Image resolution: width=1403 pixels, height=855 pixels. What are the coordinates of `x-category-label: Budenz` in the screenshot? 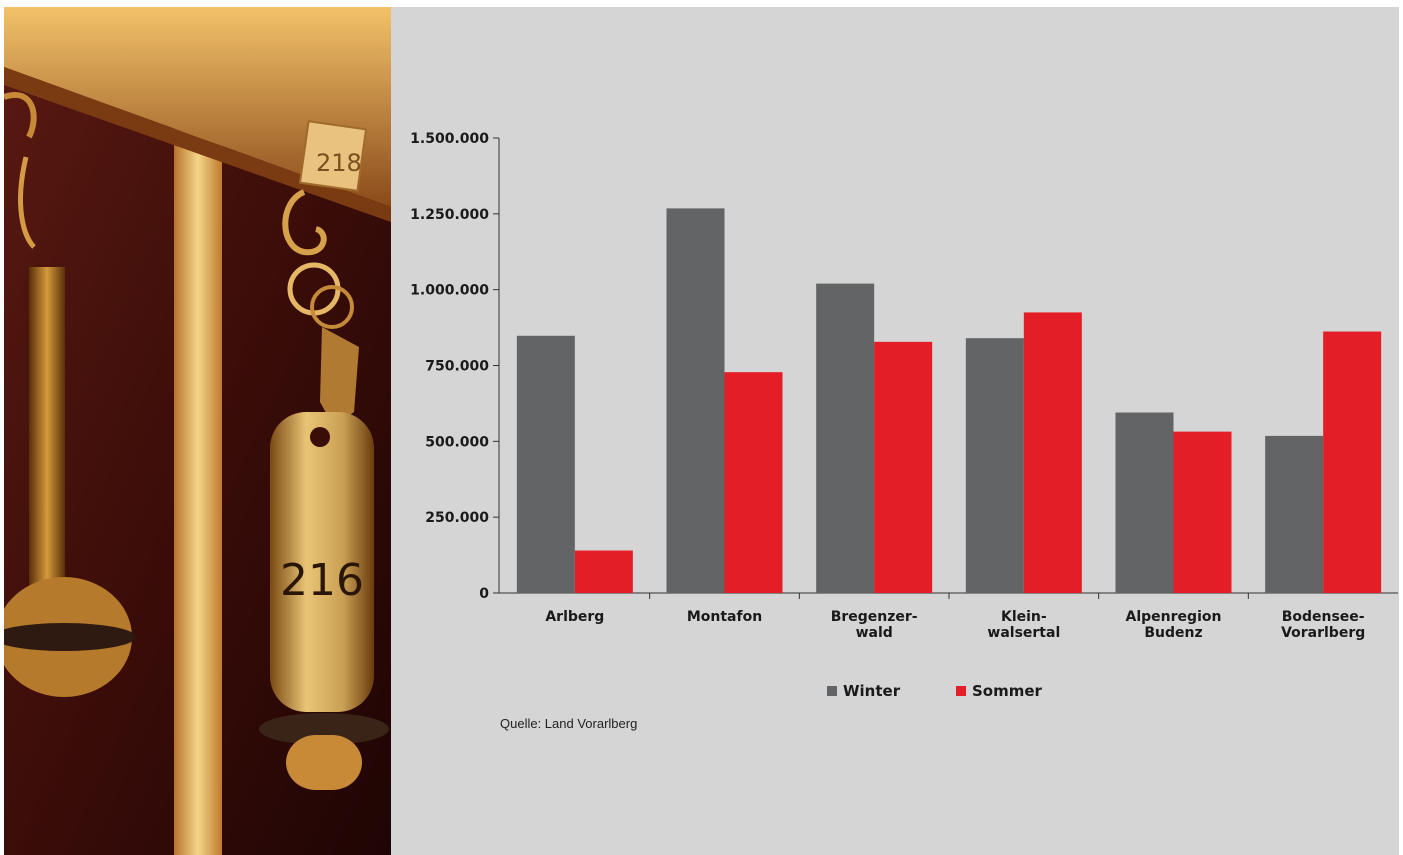 It's located at (1173, 633).